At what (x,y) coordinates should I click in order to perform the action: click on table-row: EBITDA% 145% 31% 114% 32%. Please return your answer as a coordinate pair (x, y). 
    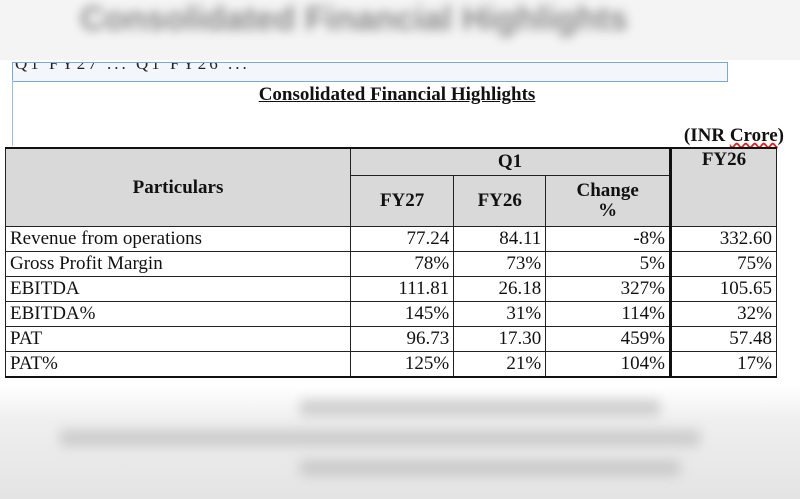
    Looking at the image, I should click on (391, 314).